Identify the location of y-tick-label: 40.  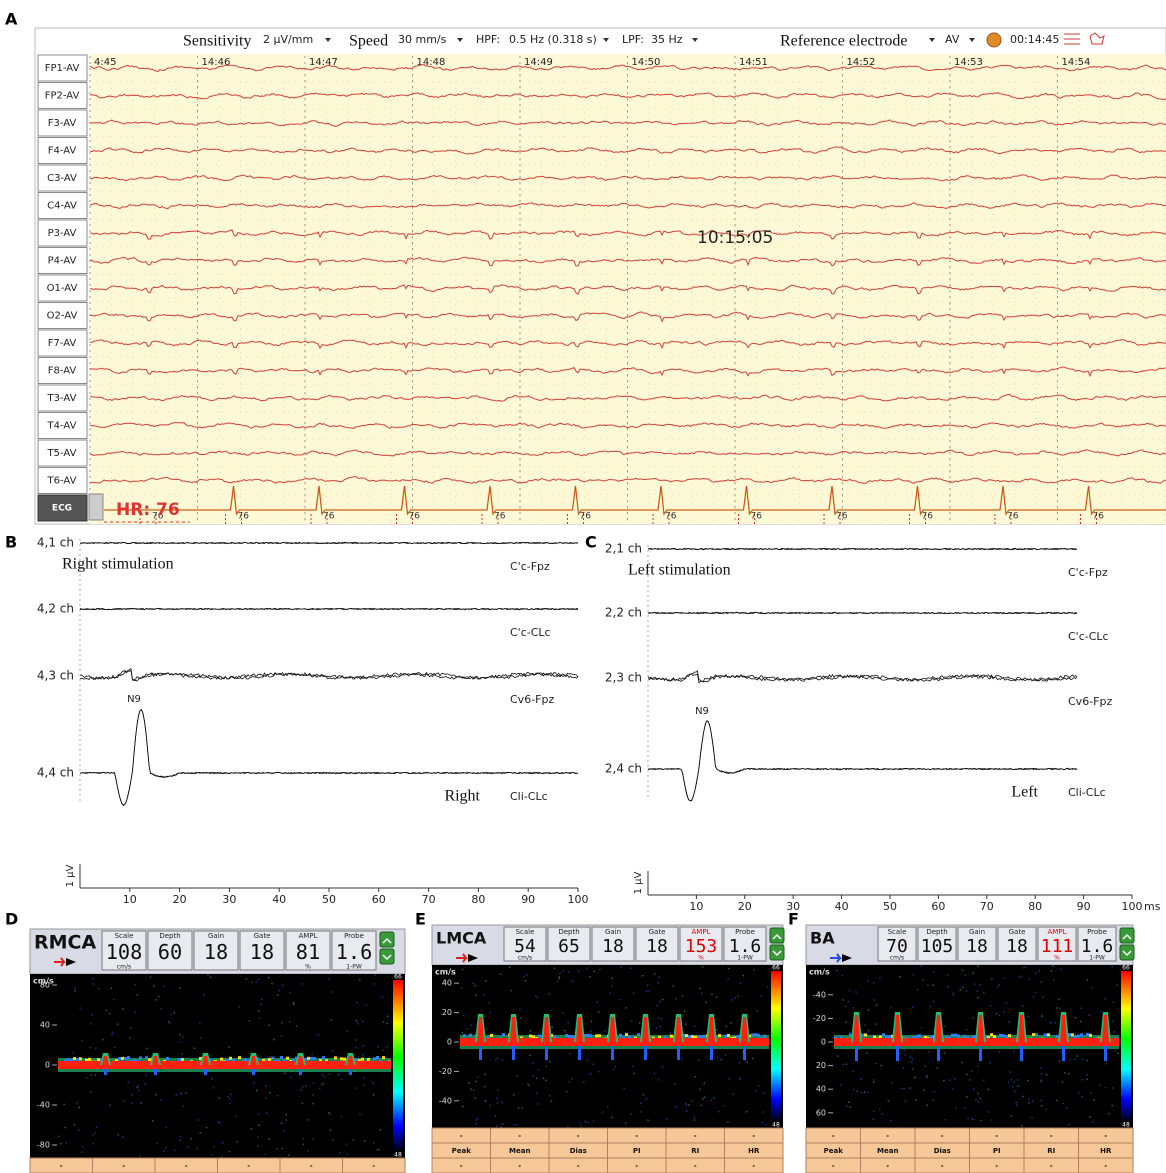
(45, 1025).